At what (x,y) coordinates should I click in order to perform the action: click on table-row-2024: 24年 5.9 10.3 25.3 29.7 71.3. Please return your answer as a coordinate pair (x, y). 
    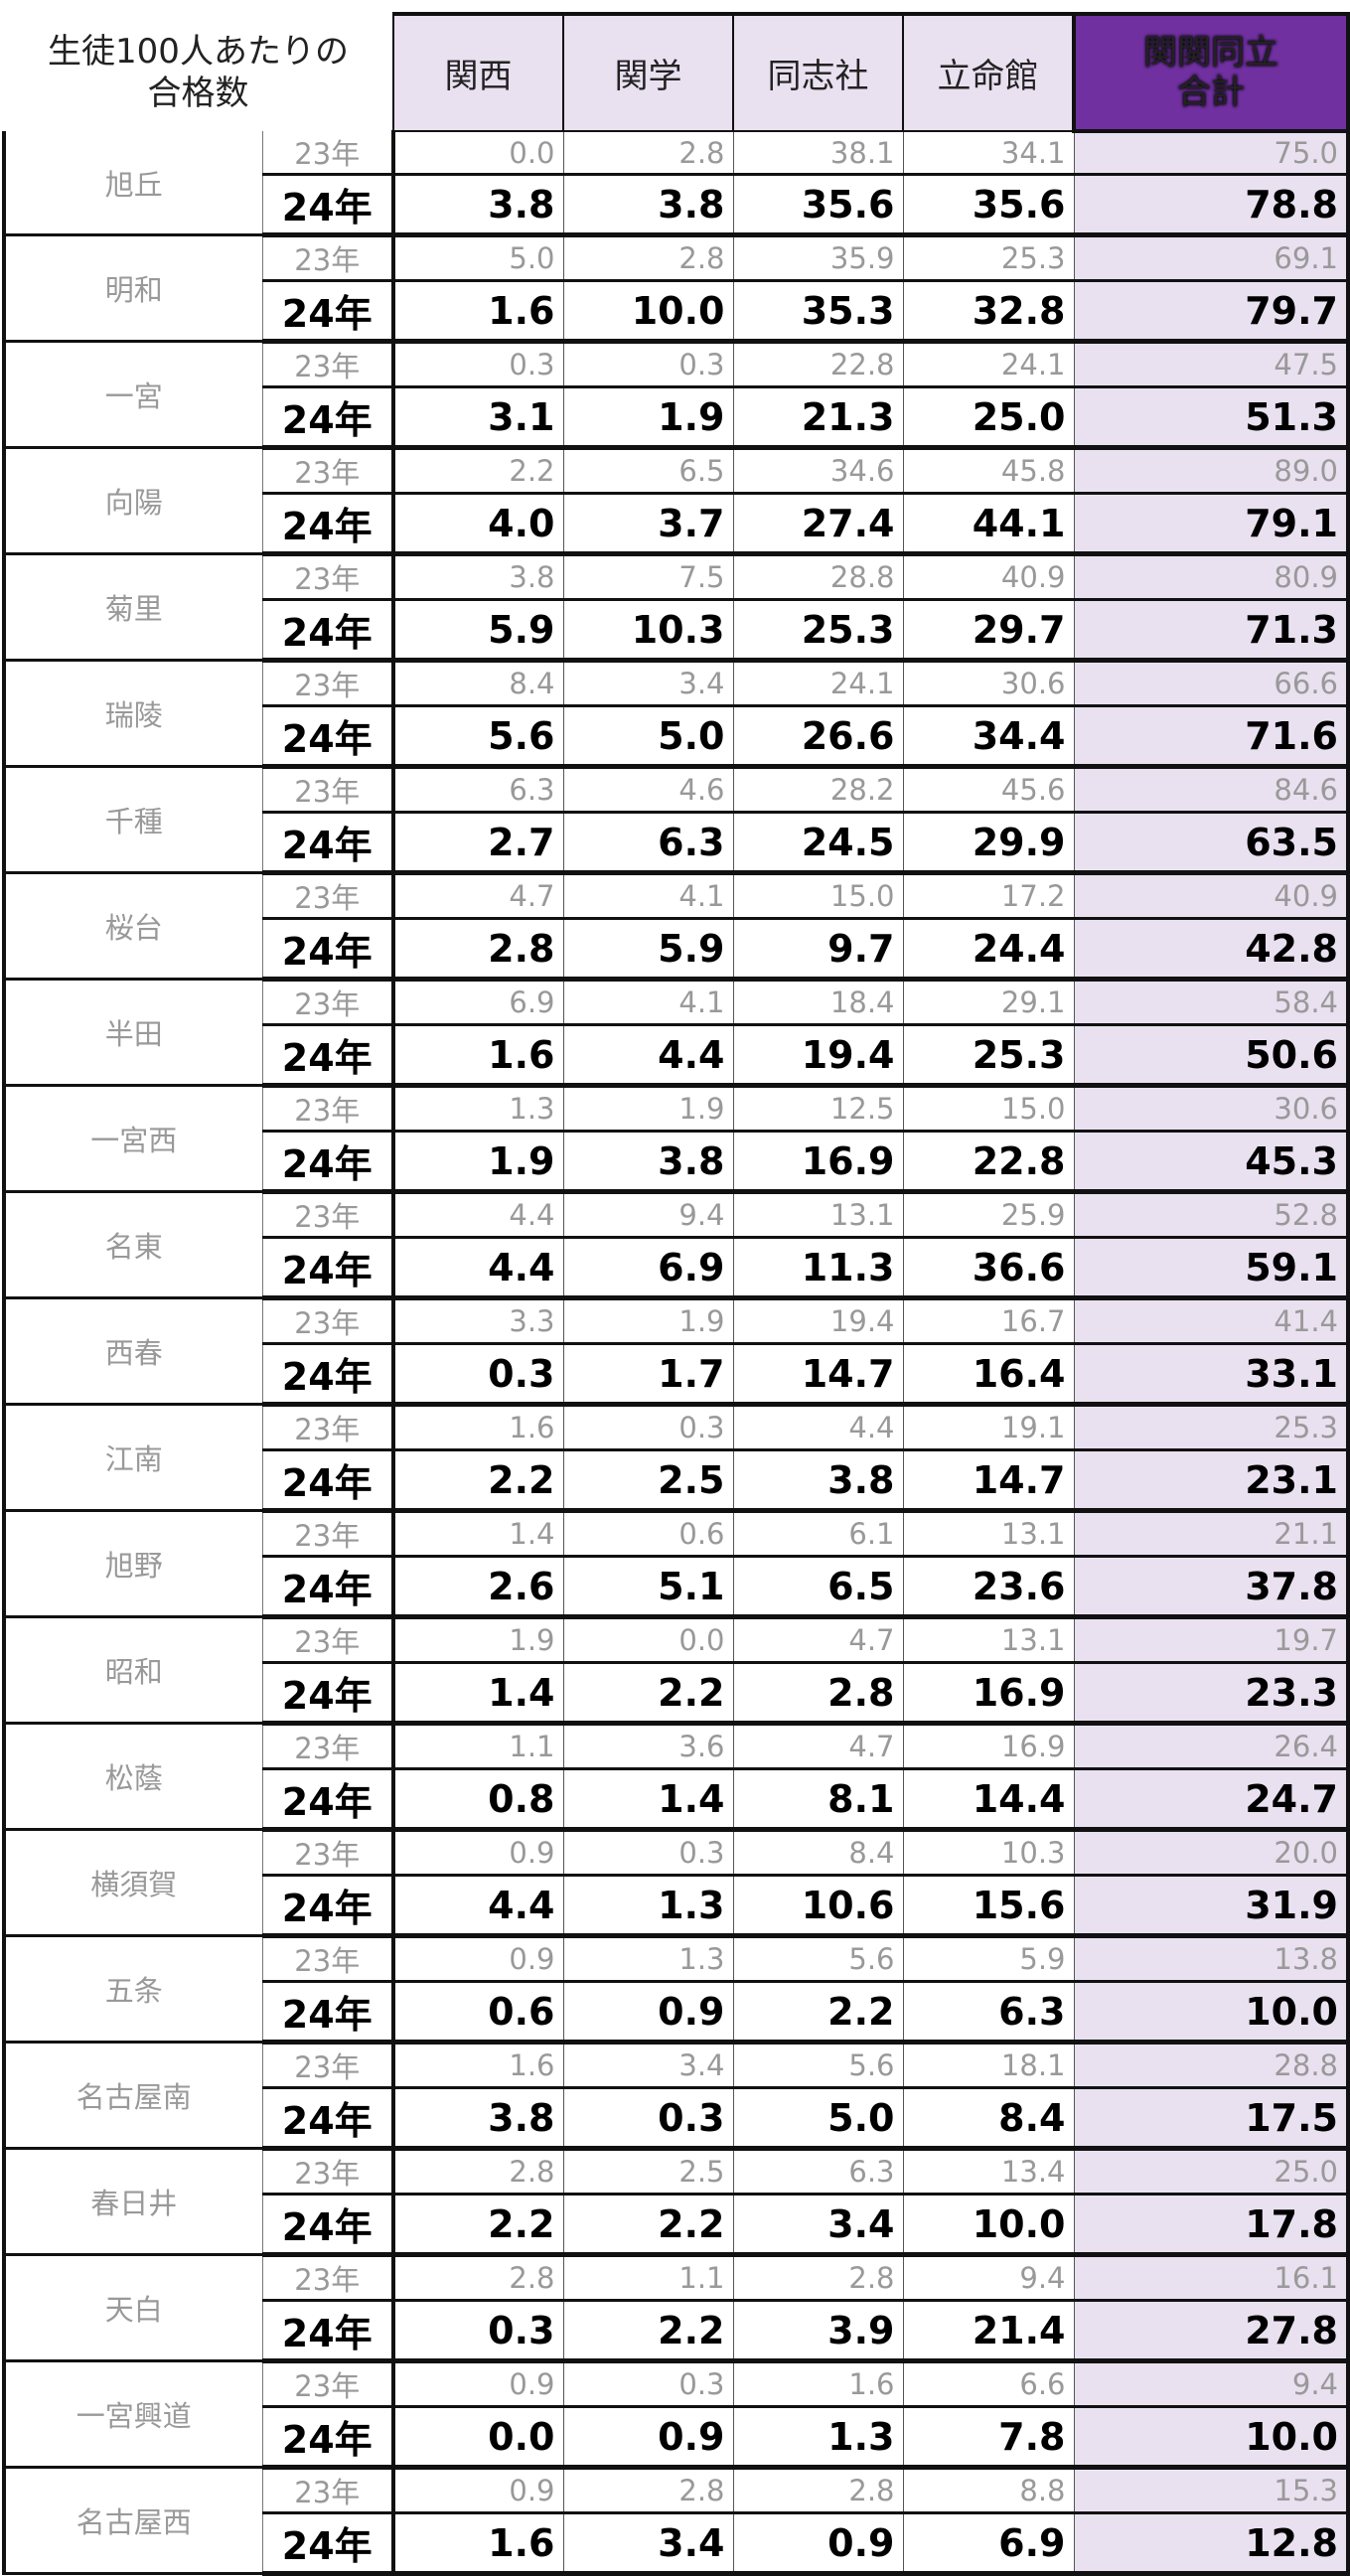
    Looking at the image, I should click on (677, 631).